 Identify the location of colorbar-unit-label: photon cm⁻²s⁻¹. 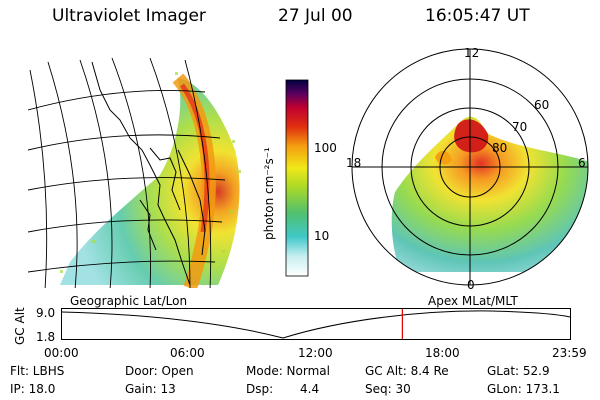
(269, 193).